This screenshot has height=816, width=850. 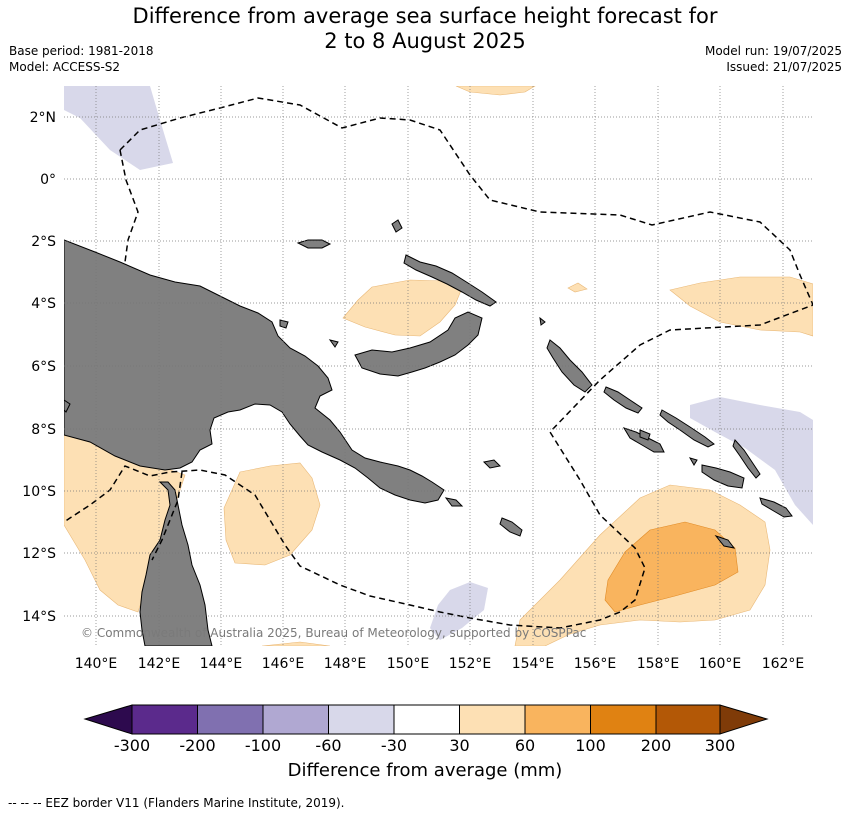 What do you see at coordinates (723, 476) in the screenshot?
I see `land-guadalcanal` at bounding box center [723, 476].